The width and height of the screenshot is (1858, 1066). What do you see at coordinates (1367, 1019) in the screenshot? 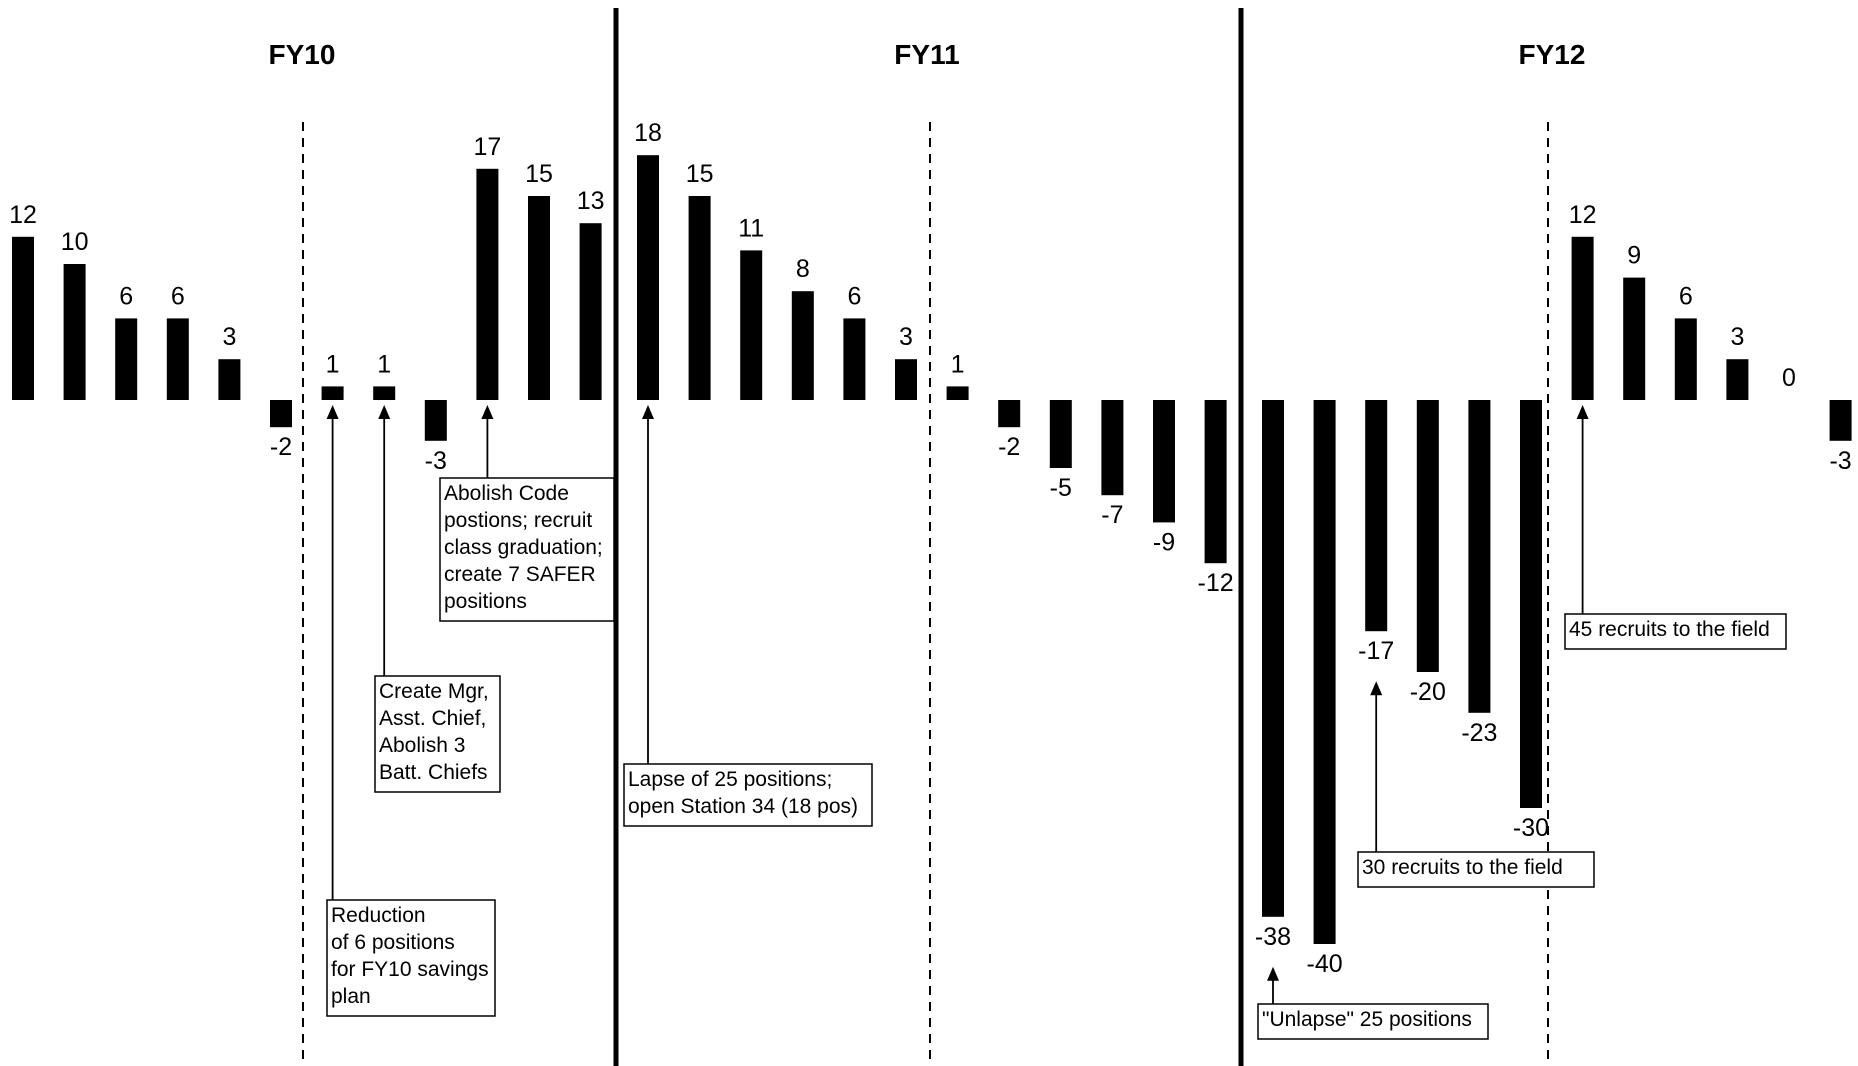
I see `annotation-text: "Unlapse" 25 positions` at bounding box center [1367, 1019].